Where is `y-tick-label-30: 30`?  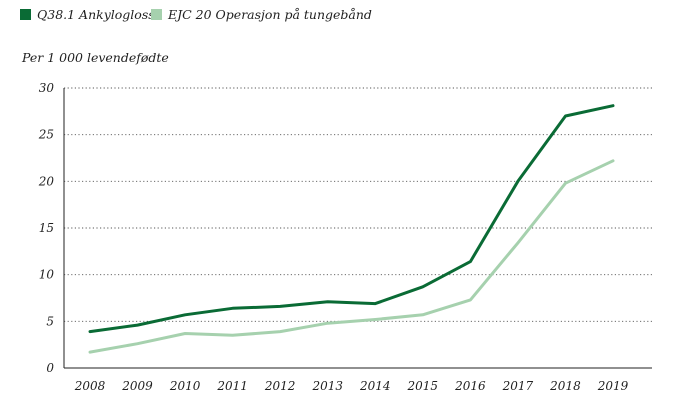
y-tick-label-30: 30 is located at coordinates (47, 88).